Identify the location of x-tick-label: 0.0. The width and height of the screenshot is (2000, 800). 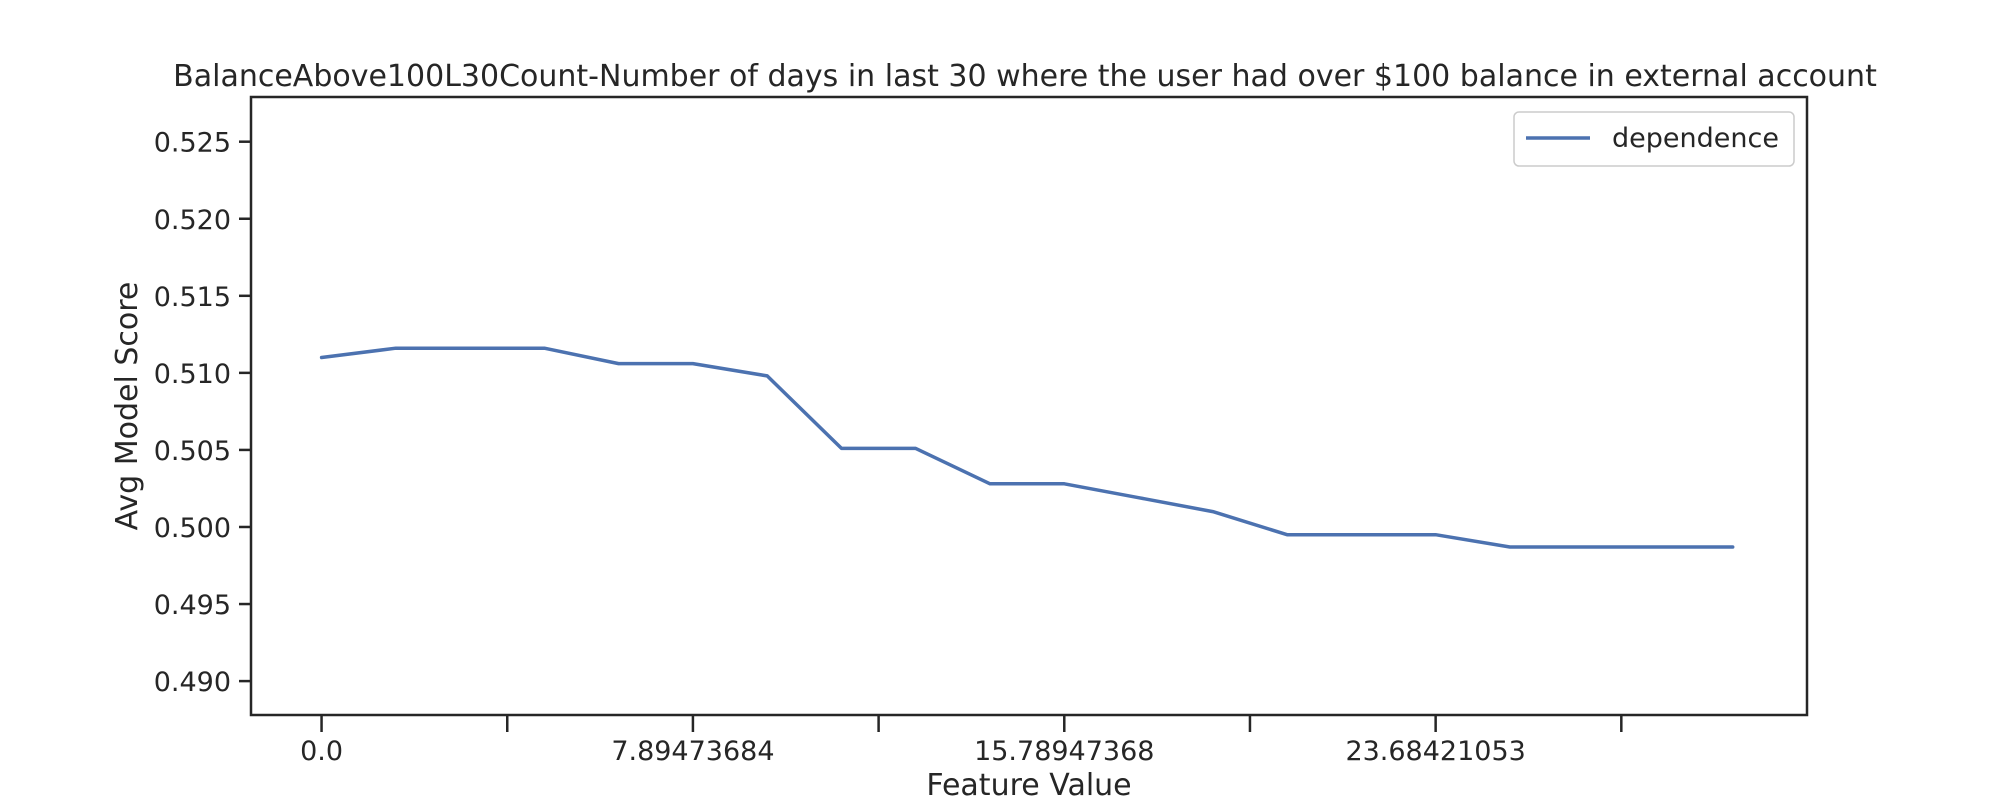
(321, 751).